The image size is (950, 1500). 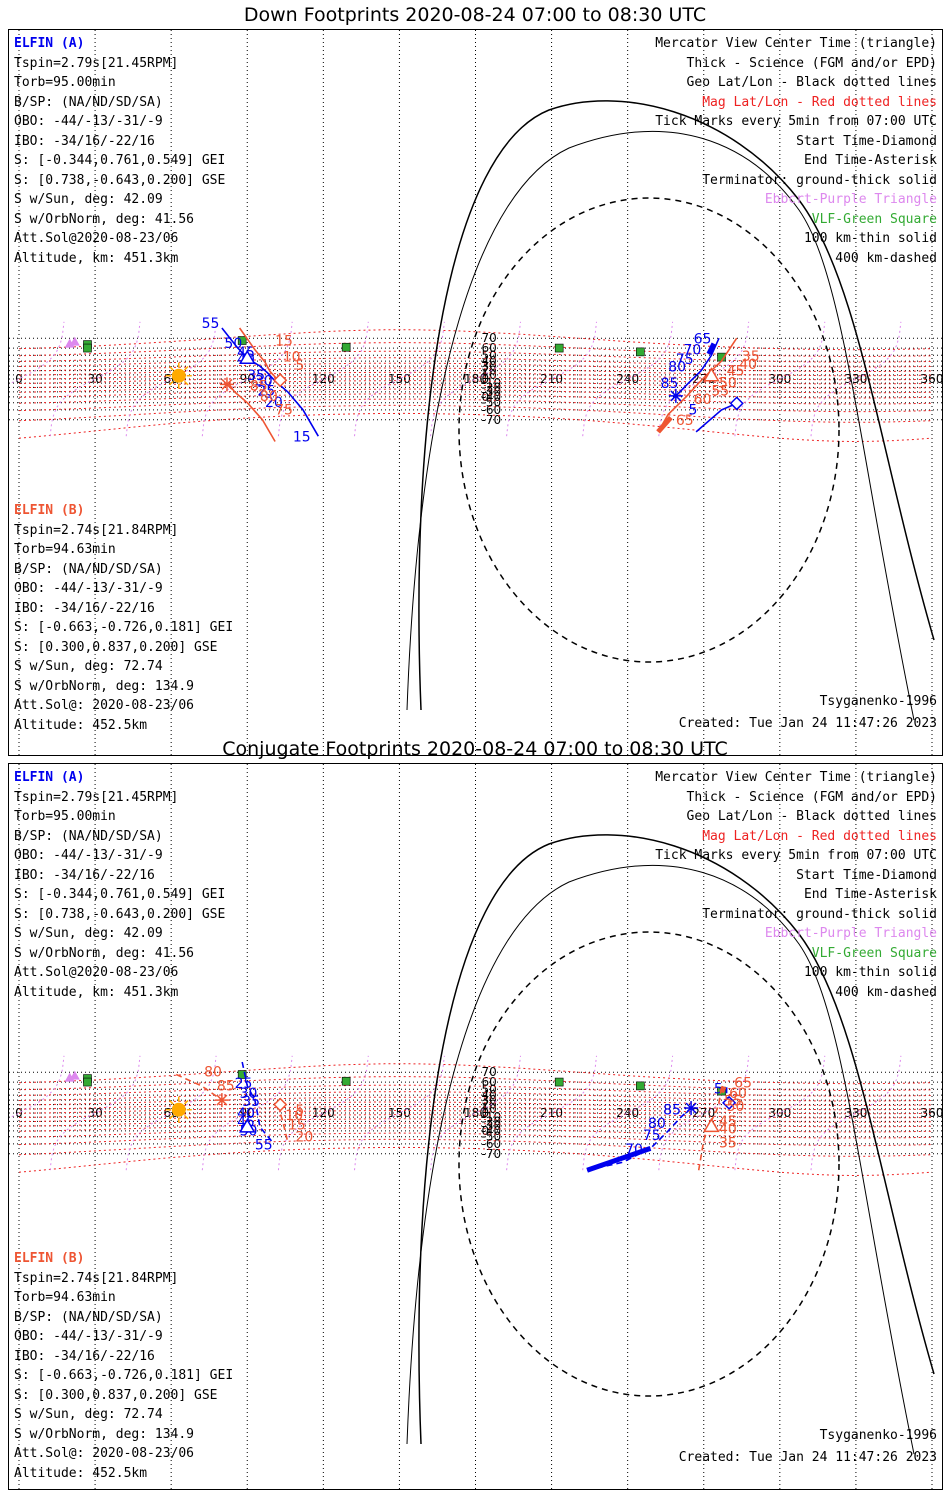 What do you see at coordinates (120, 160) in the screenshot?
I see `info-line: S: [-0.344,0.761,0.549] GEI` at bounding box center [120, 160].